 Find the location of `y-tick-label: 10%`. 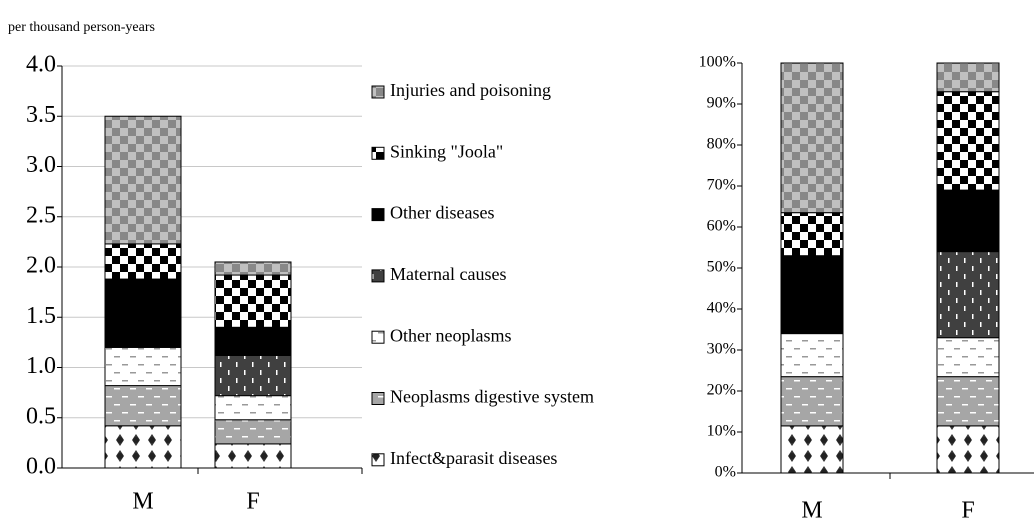

y-tick-label: 10% is located at coordinates (721, 431).